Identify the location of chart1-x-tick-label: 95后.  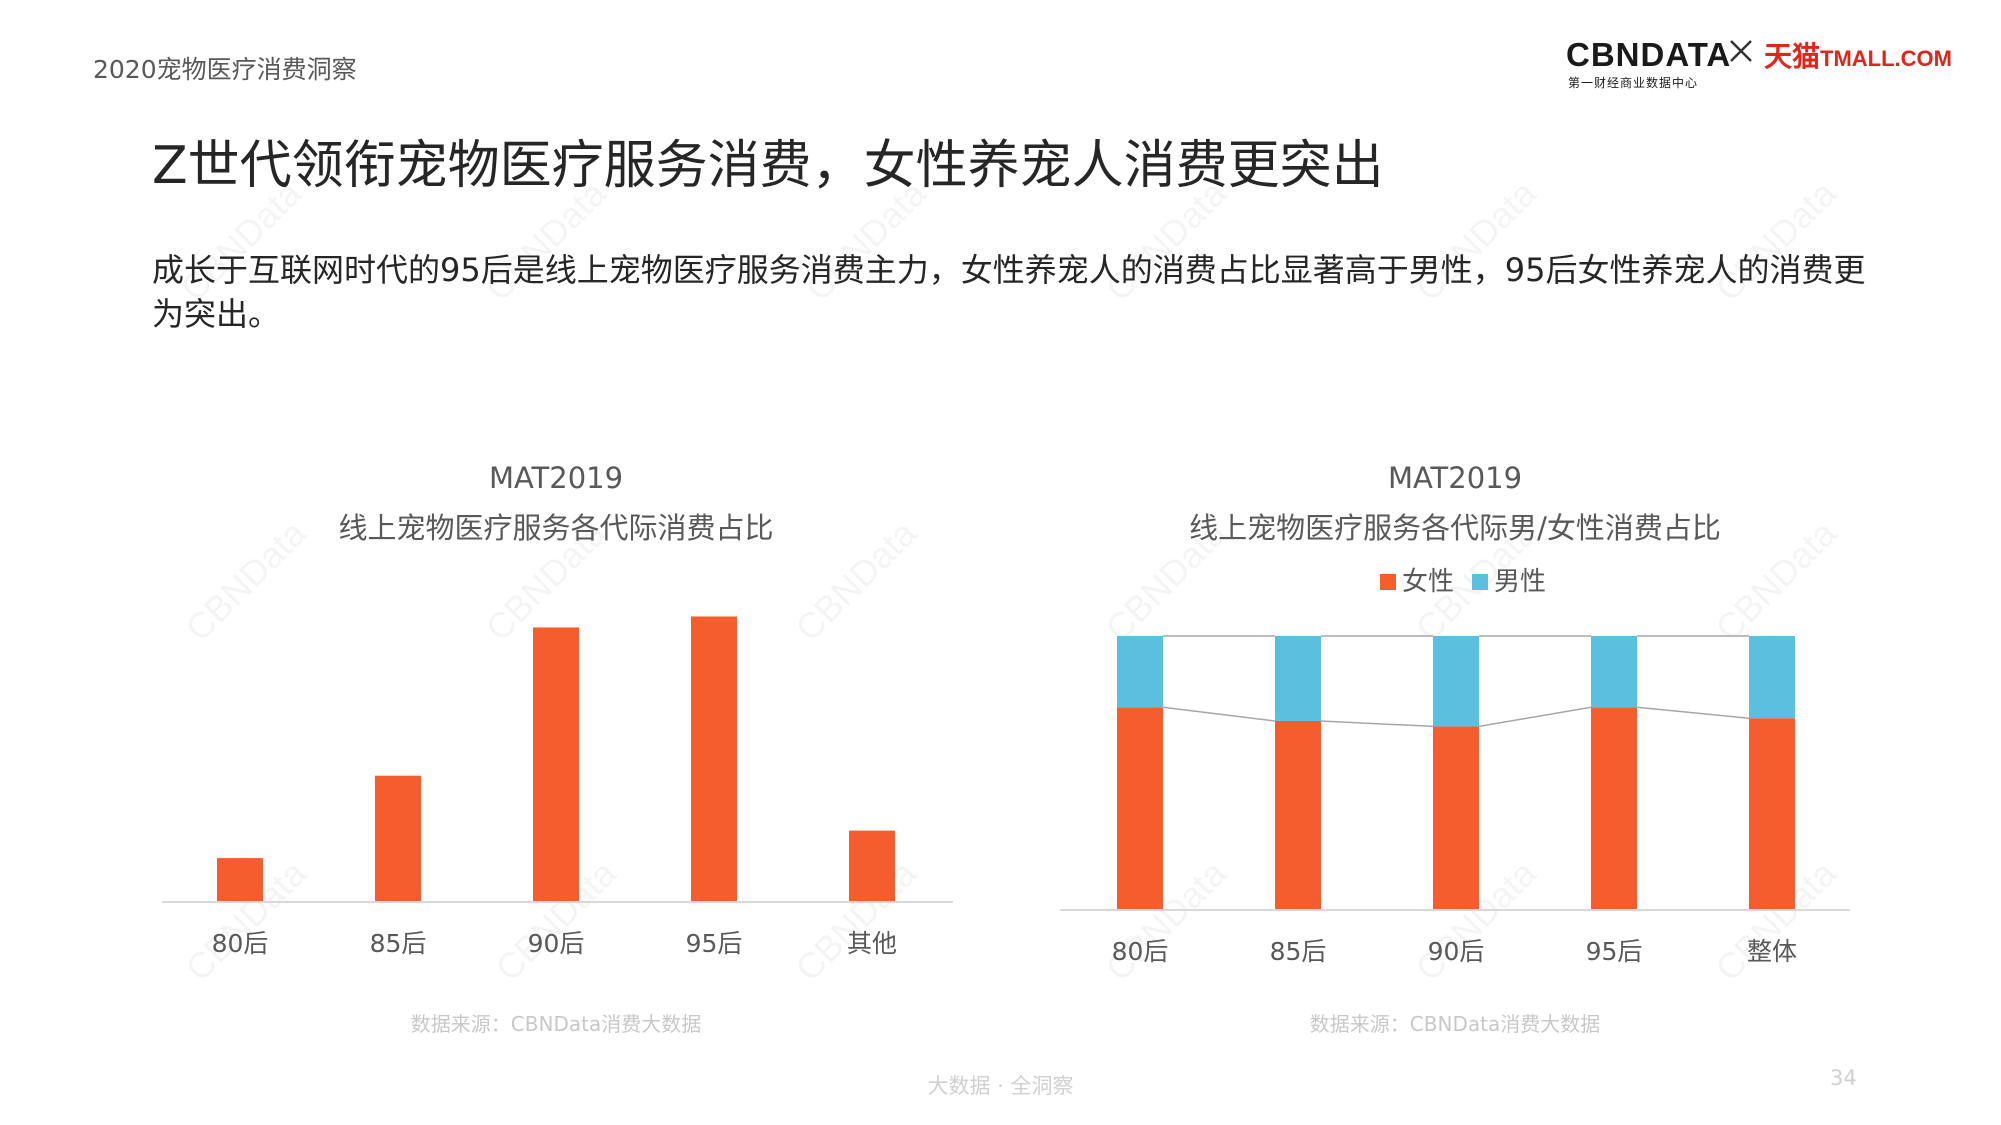
(714, 943).